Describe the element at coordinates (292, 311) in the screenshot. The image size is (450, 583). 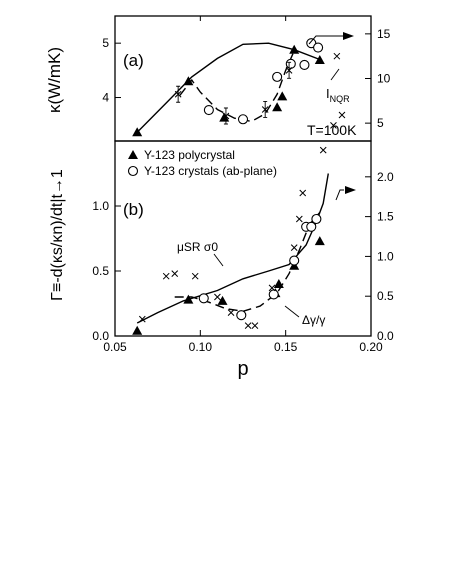
I see `gamma-pointer` at that location.